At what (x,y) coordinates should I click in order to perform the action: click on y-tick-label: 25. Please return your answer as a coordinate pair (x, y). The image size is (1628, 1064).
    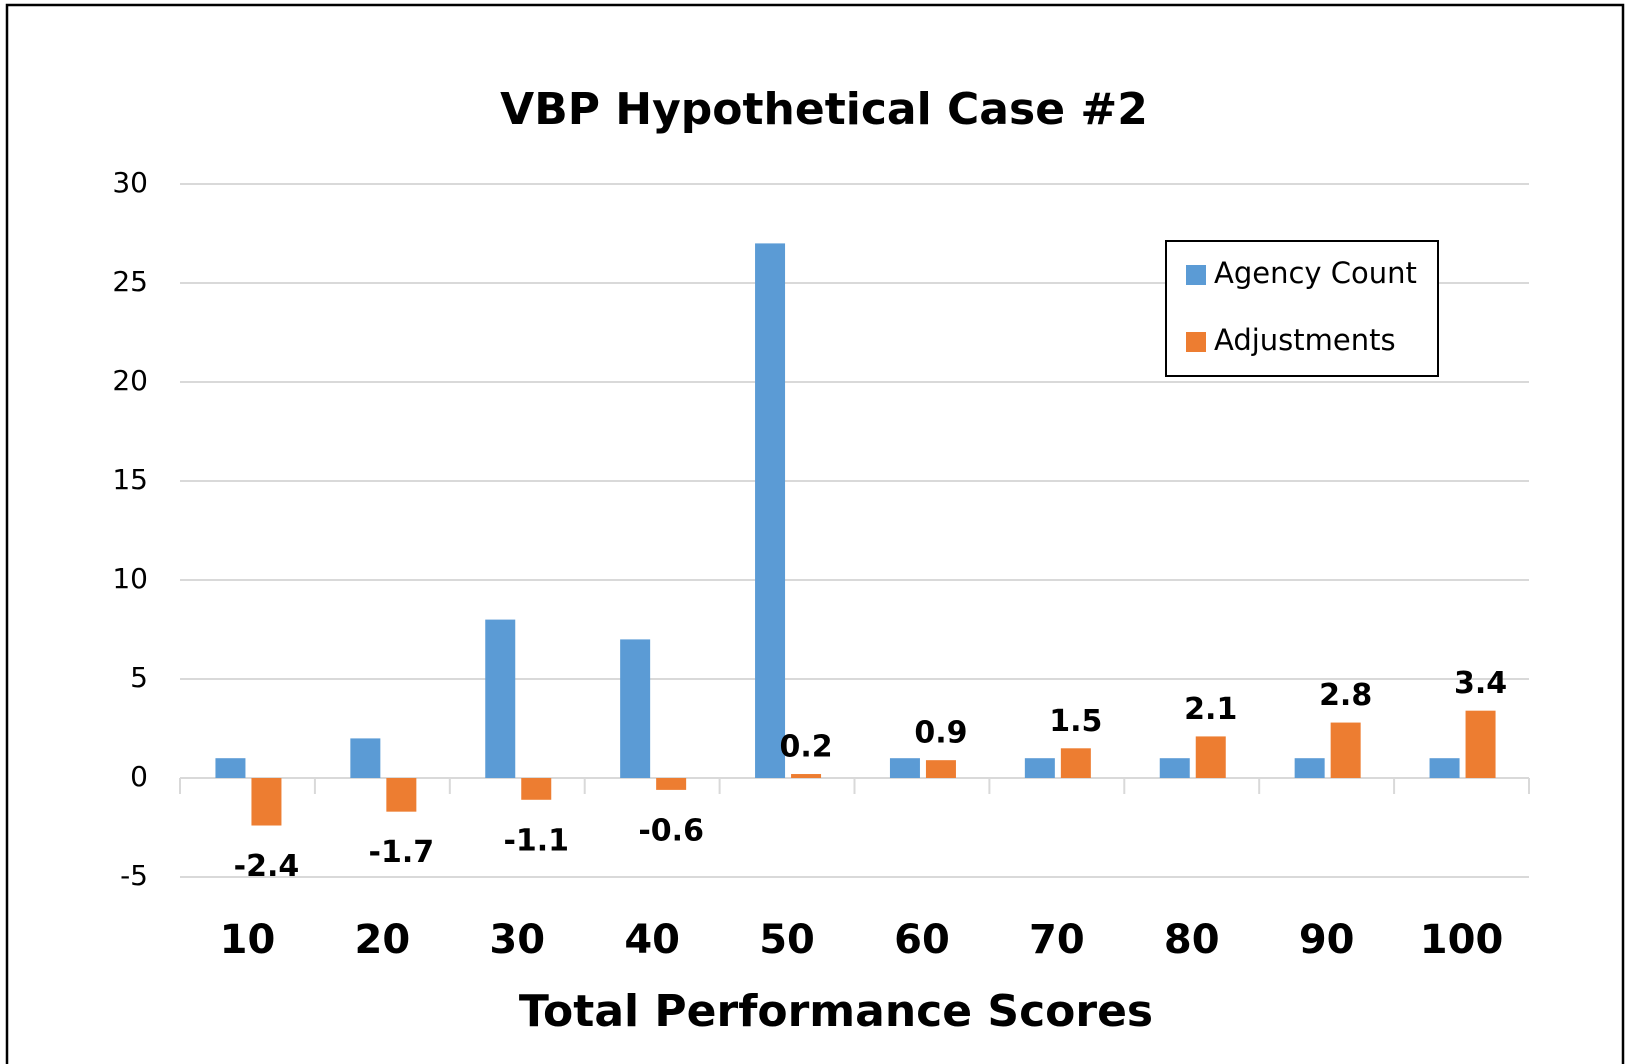
    Looking at the image, I should click on (130, 281).